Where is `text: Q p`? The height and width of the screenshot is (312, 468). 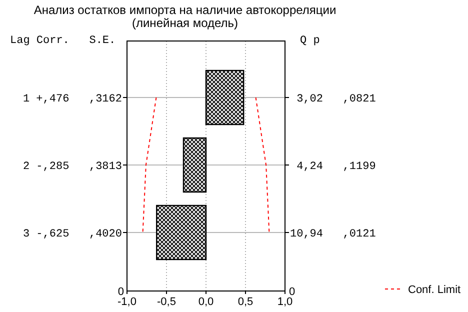 text: Q p is located at coordinates (310, 41).